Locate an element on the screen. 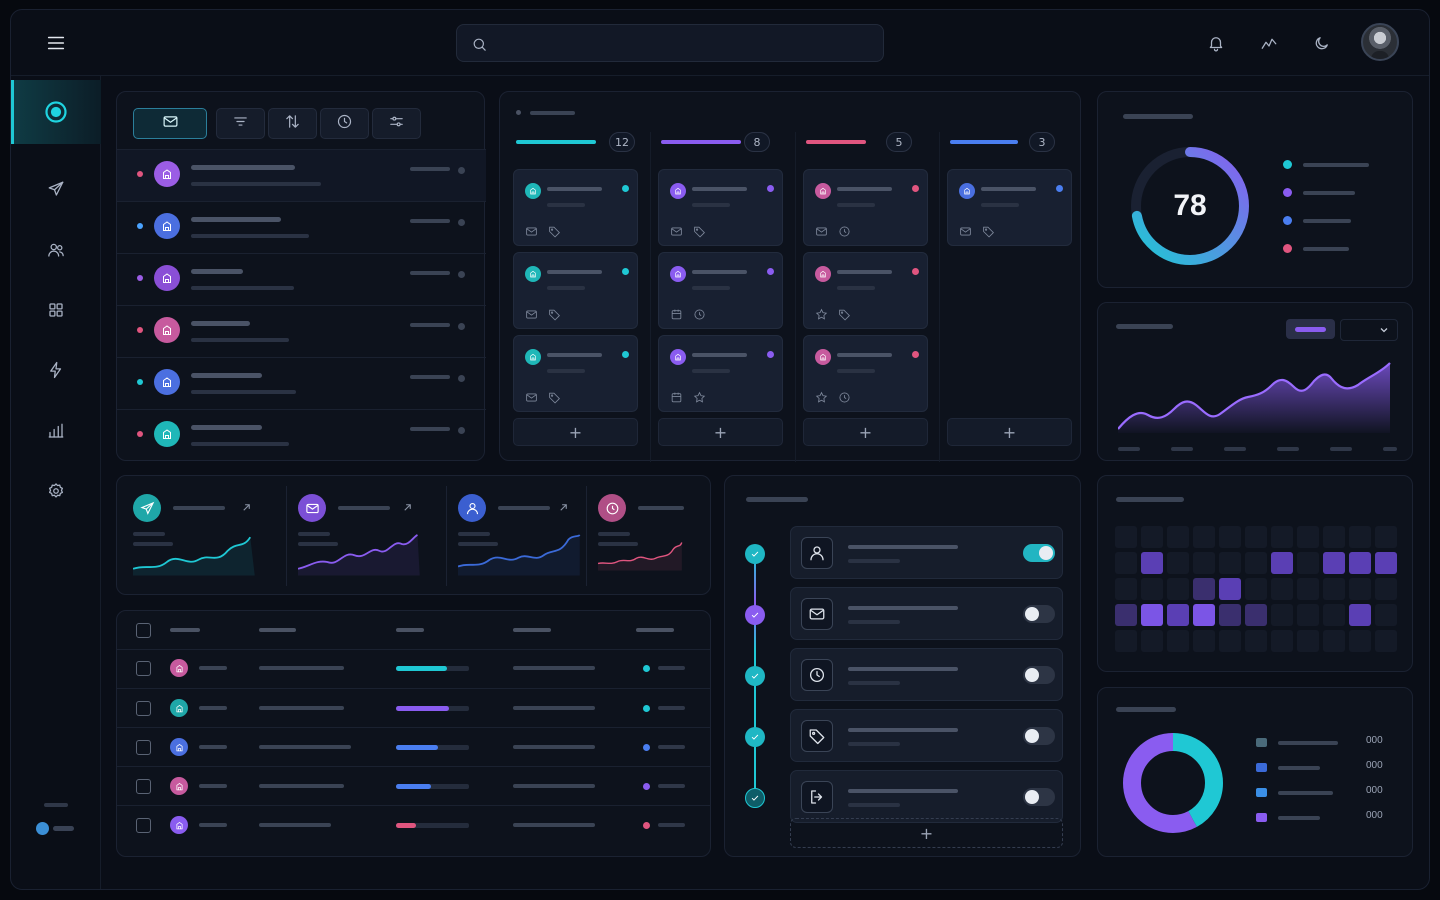  toolbar-sort-button is located at coordinates (292, 123).